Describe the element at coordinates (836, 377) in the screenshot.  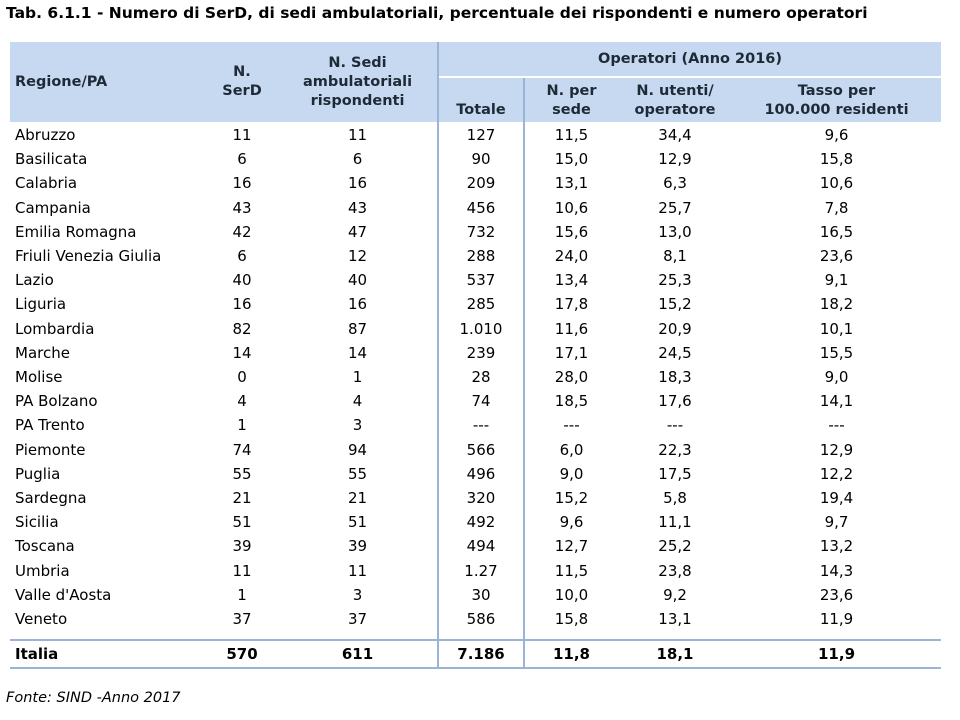
I see `cell-tasso: 9,0` at that location.